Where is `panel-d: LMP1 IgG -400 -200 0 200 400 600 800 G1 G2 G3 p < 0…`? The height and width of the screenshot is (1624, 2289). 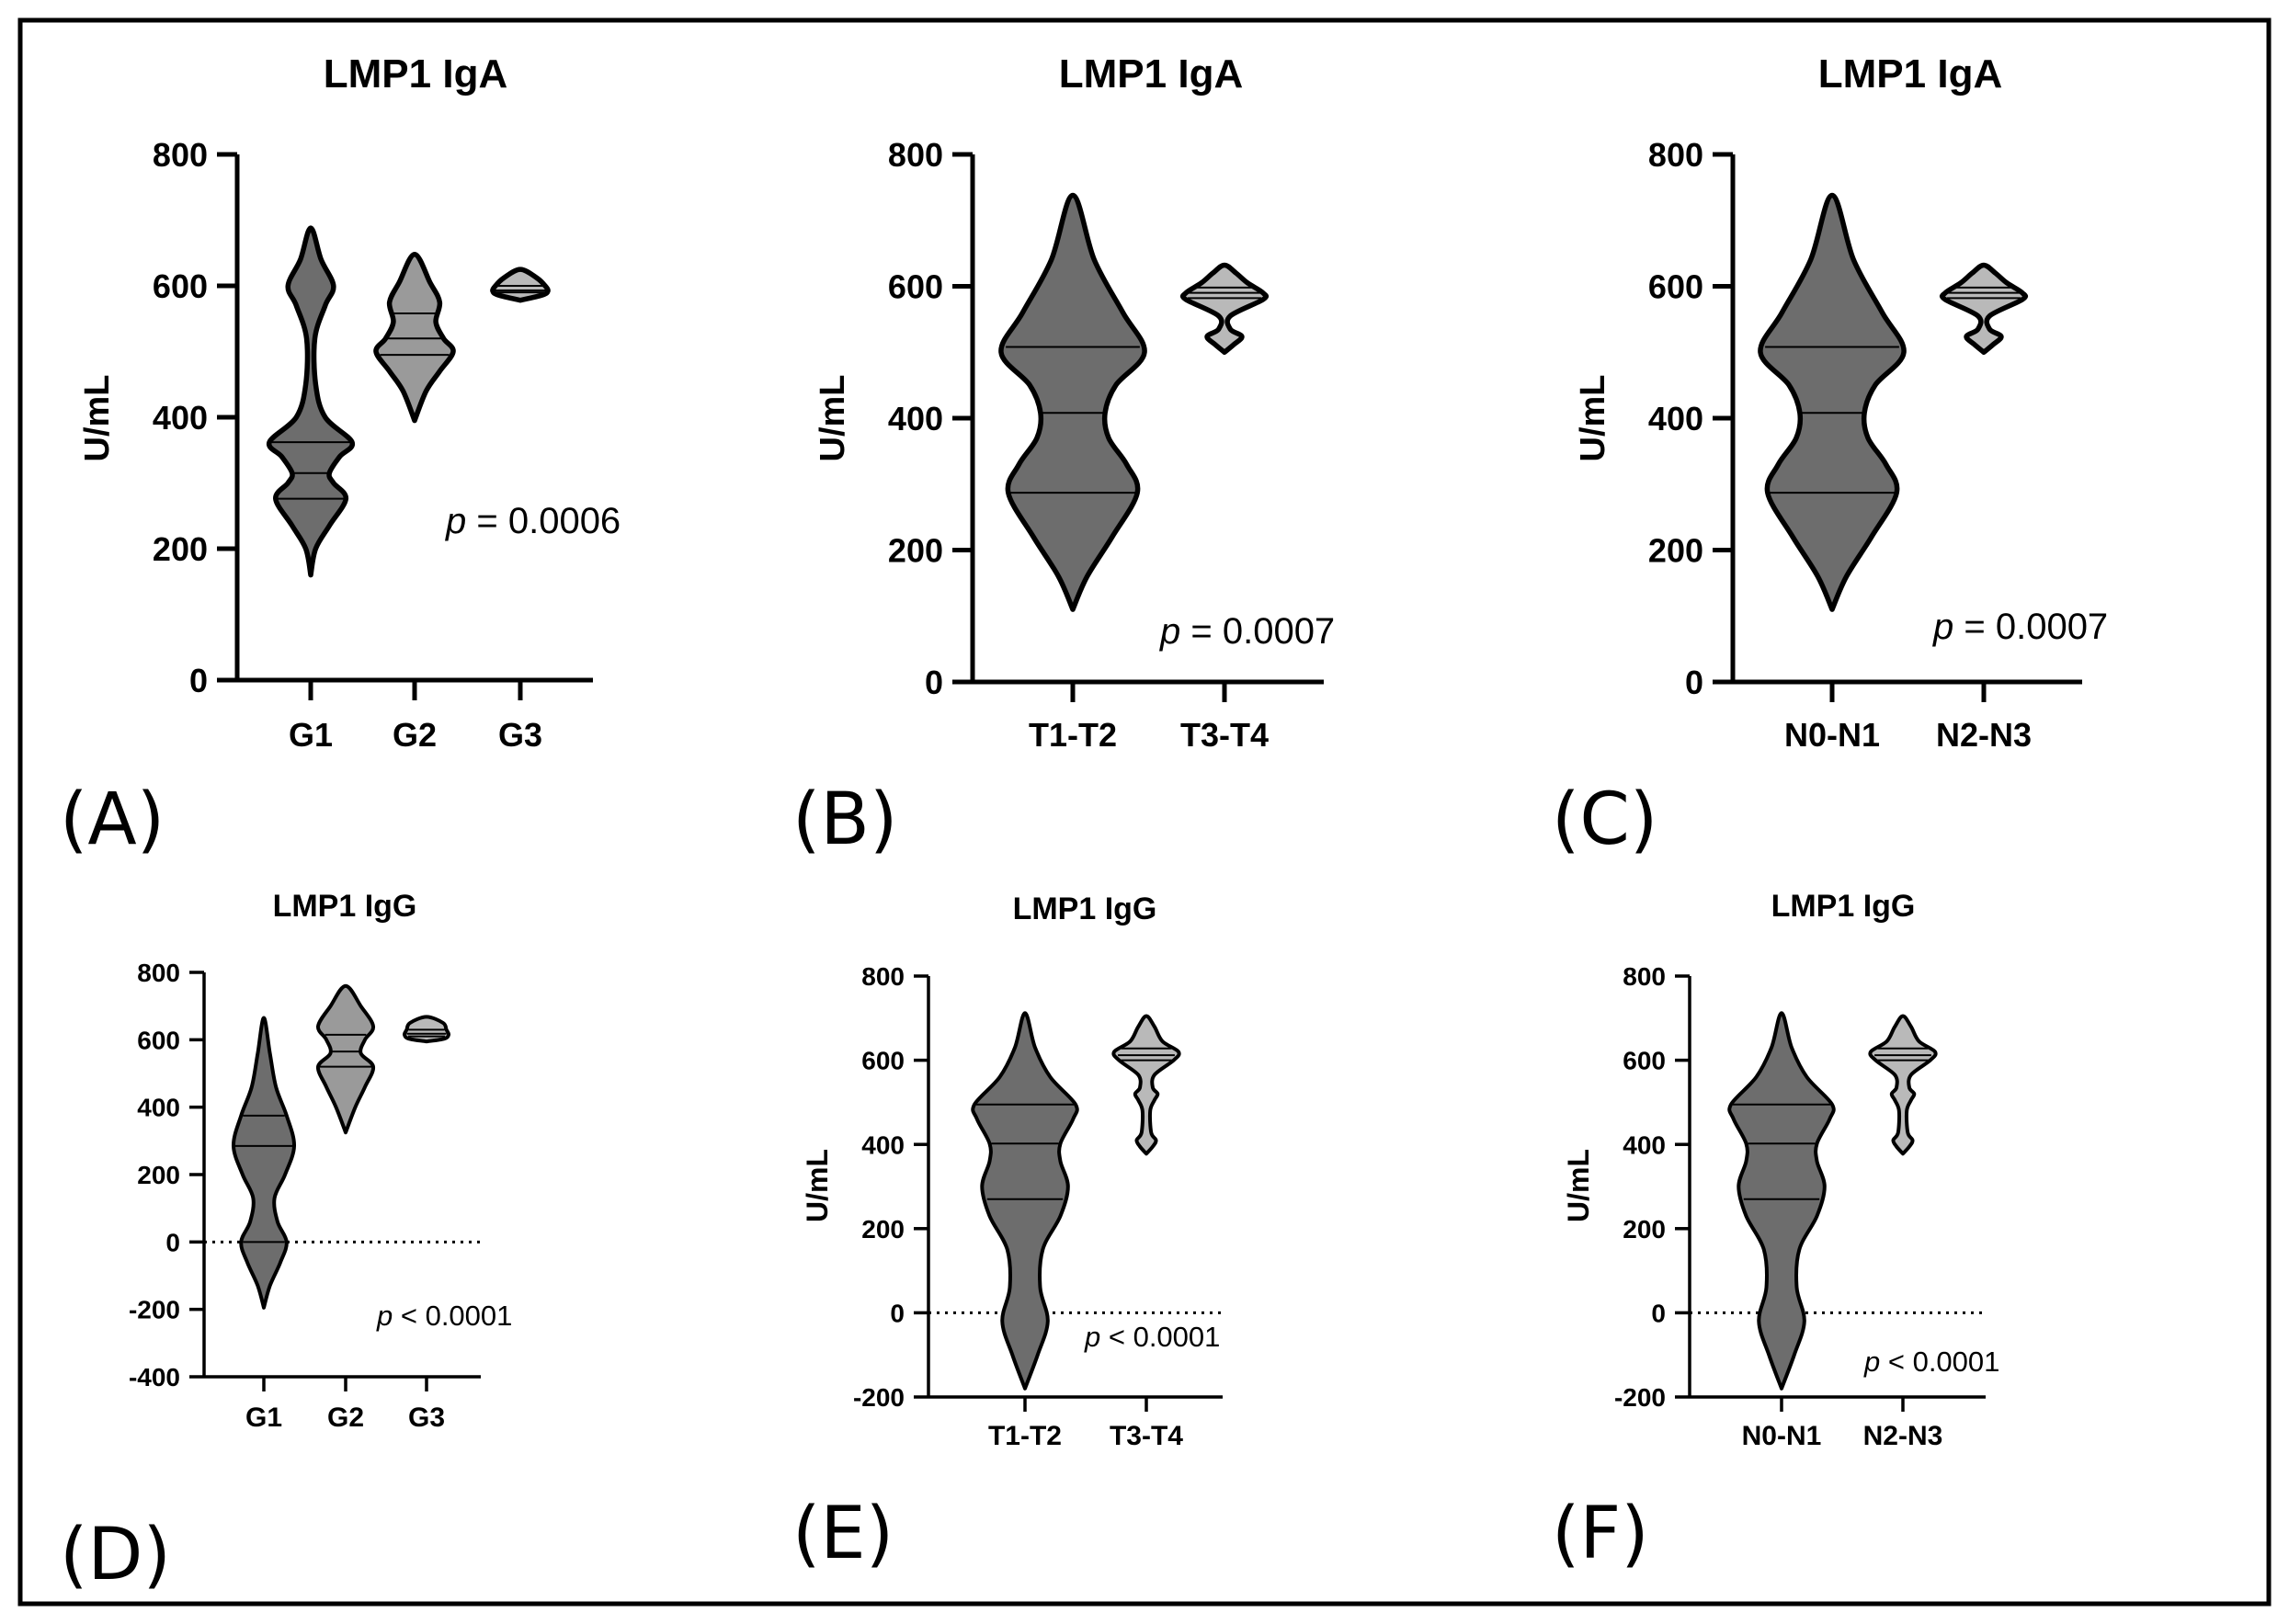 panel-d: LMP1 IgG -400 -200 0 200 400 600 800 G1 G2 G3 p < 0… is located at coordinates (286, 1242).